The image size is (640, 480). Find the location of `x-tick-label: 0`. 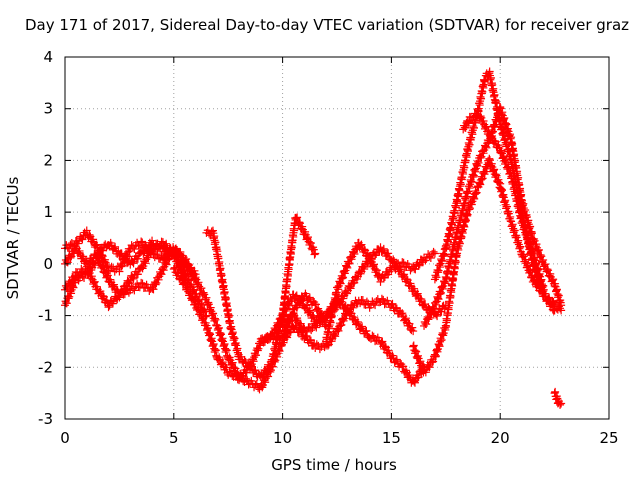

x-tick-label: 0 is located at coordinates (65, 438).